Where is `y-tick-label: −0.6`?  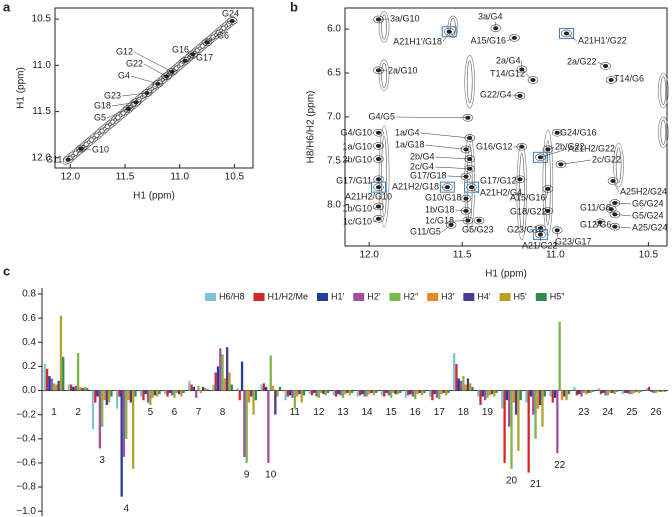
y-tick-label: −0.6 is located at coordinates (26, 463).